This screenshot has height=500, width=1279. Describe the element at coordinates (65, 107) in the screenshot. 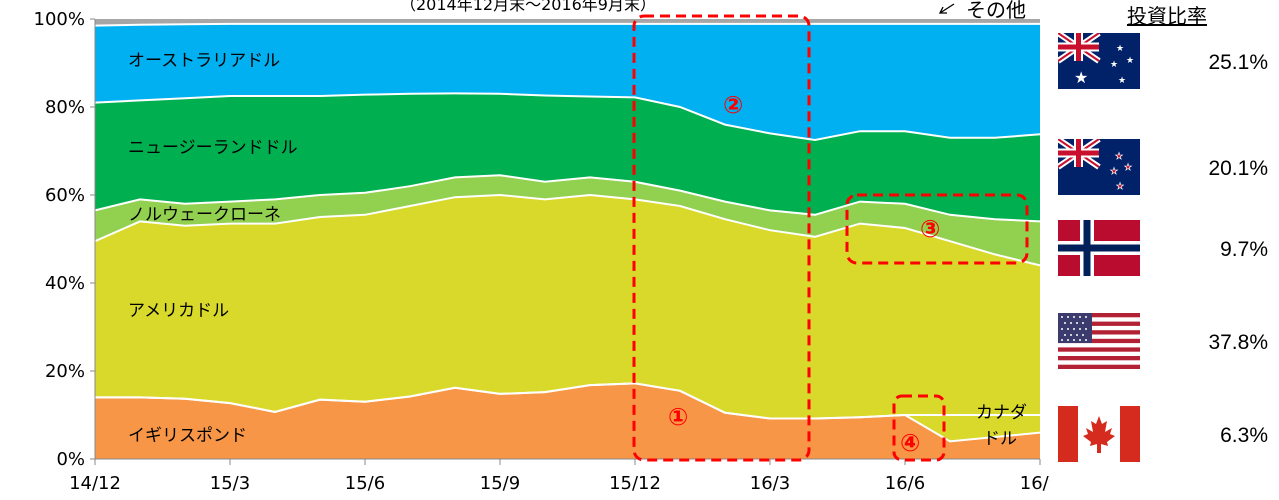

I see `y-tick-label: 80%` at that location.